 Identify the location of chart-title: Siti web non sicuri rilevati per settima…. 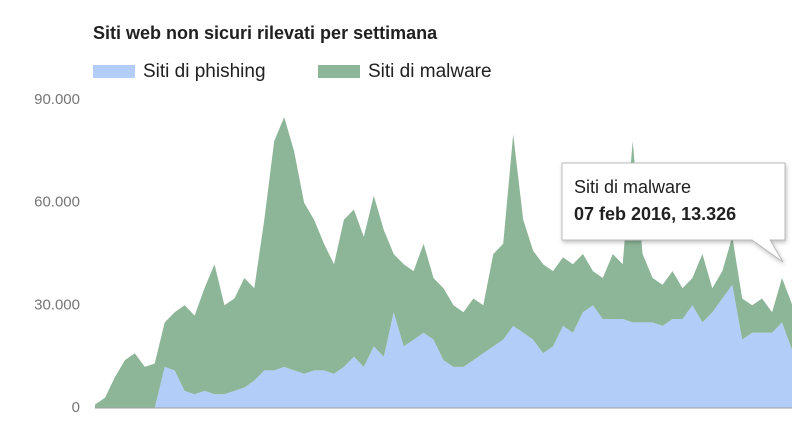
(265, 33).